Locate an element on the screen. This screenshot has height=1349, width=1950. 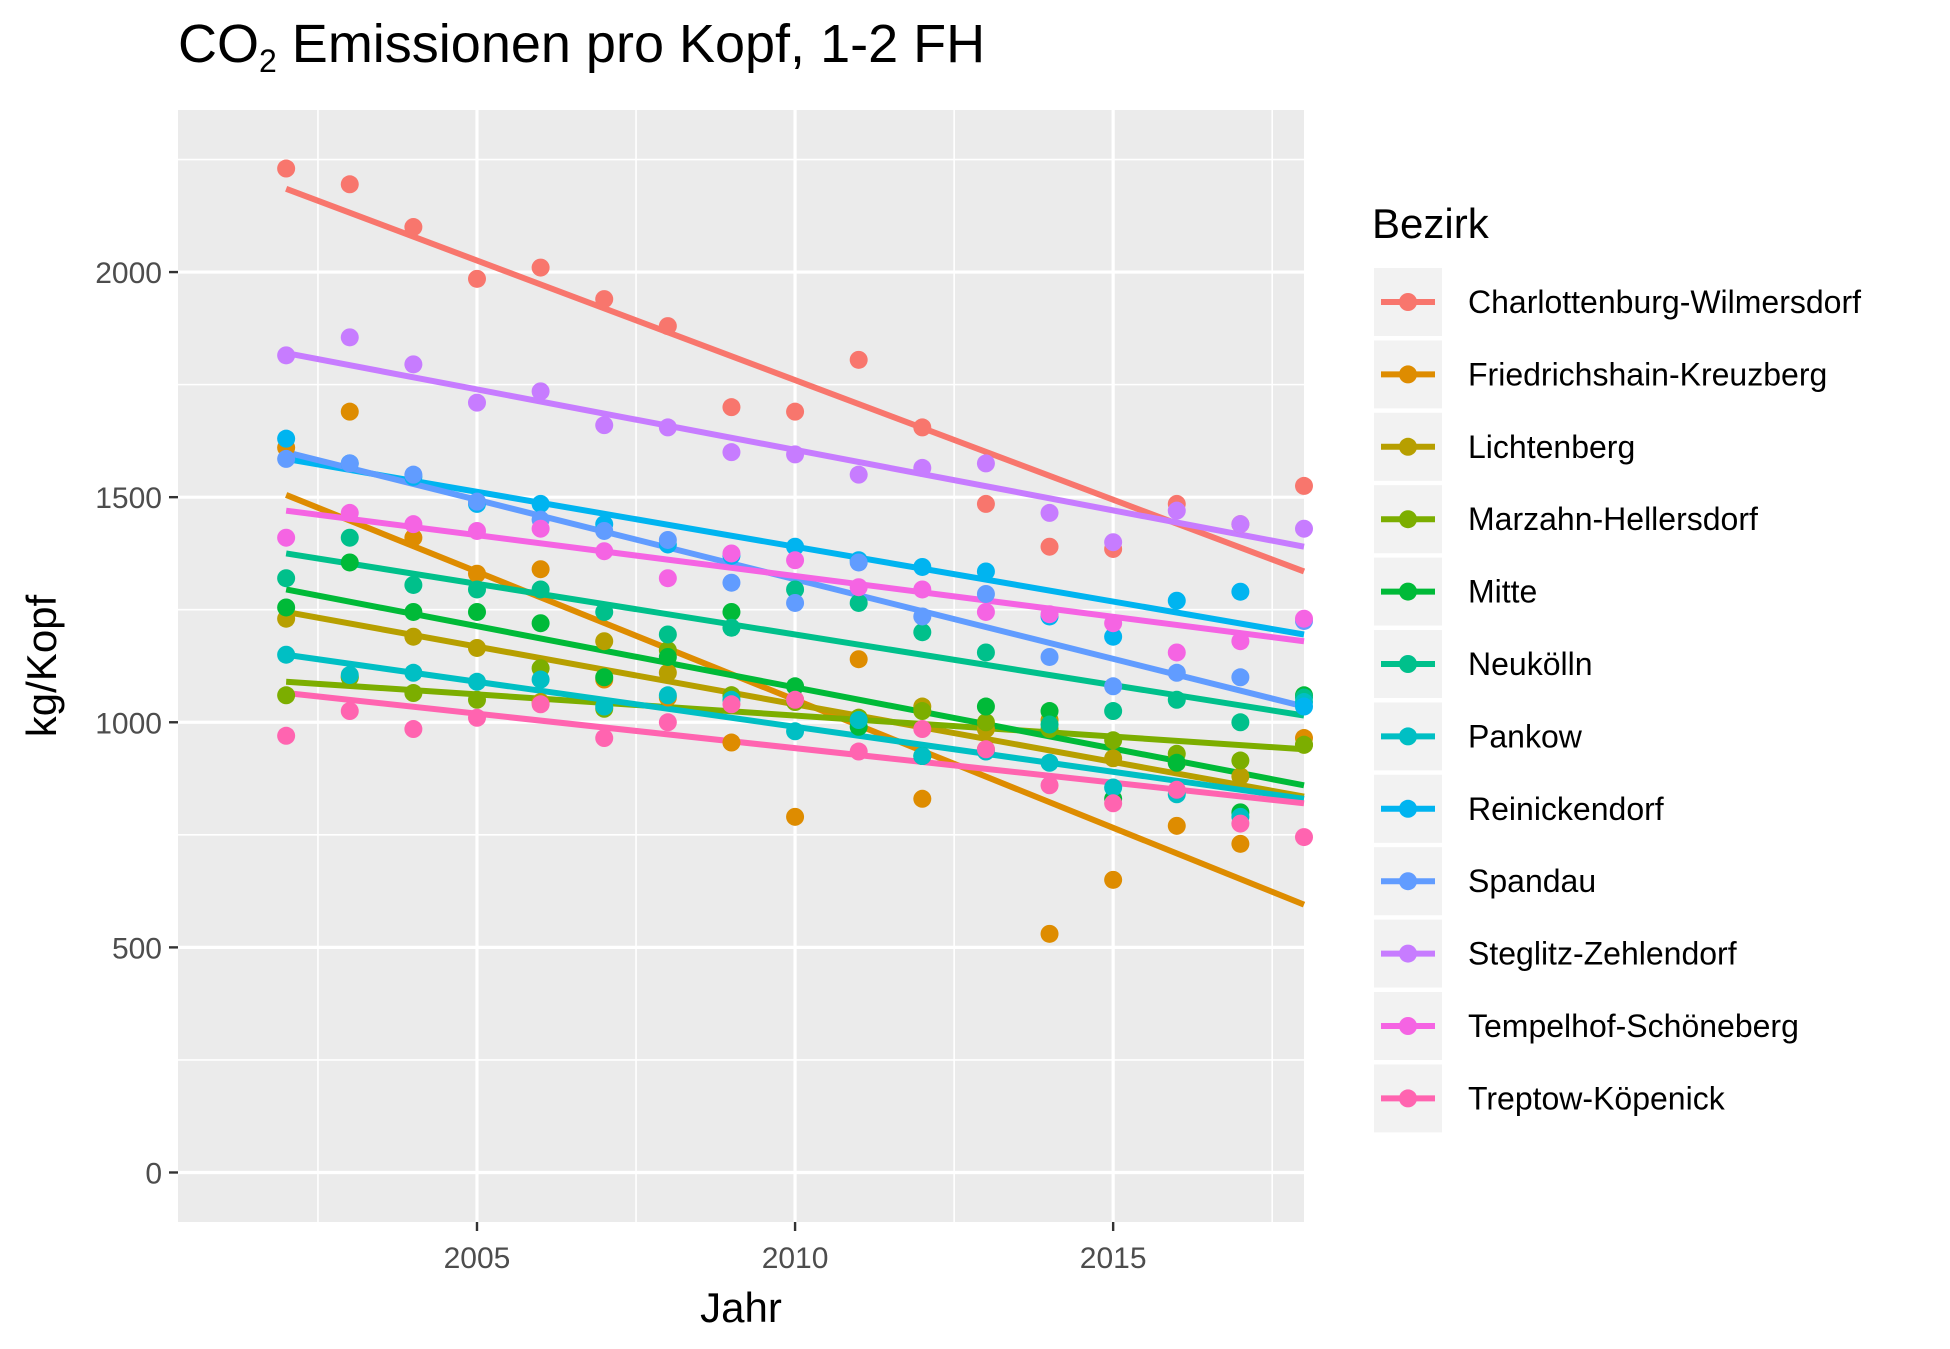
legend-label: Lichtenberg is located at coordinates (1551, 447).